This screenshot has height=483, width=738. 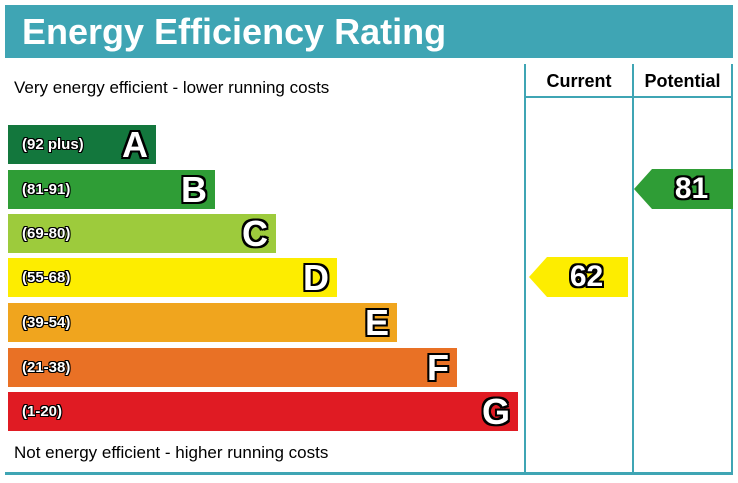 What do you see at coordinates (111, 189) in the screenshot?
I see `band-row-b: (81-91) B` at bounding box center [111, 189].